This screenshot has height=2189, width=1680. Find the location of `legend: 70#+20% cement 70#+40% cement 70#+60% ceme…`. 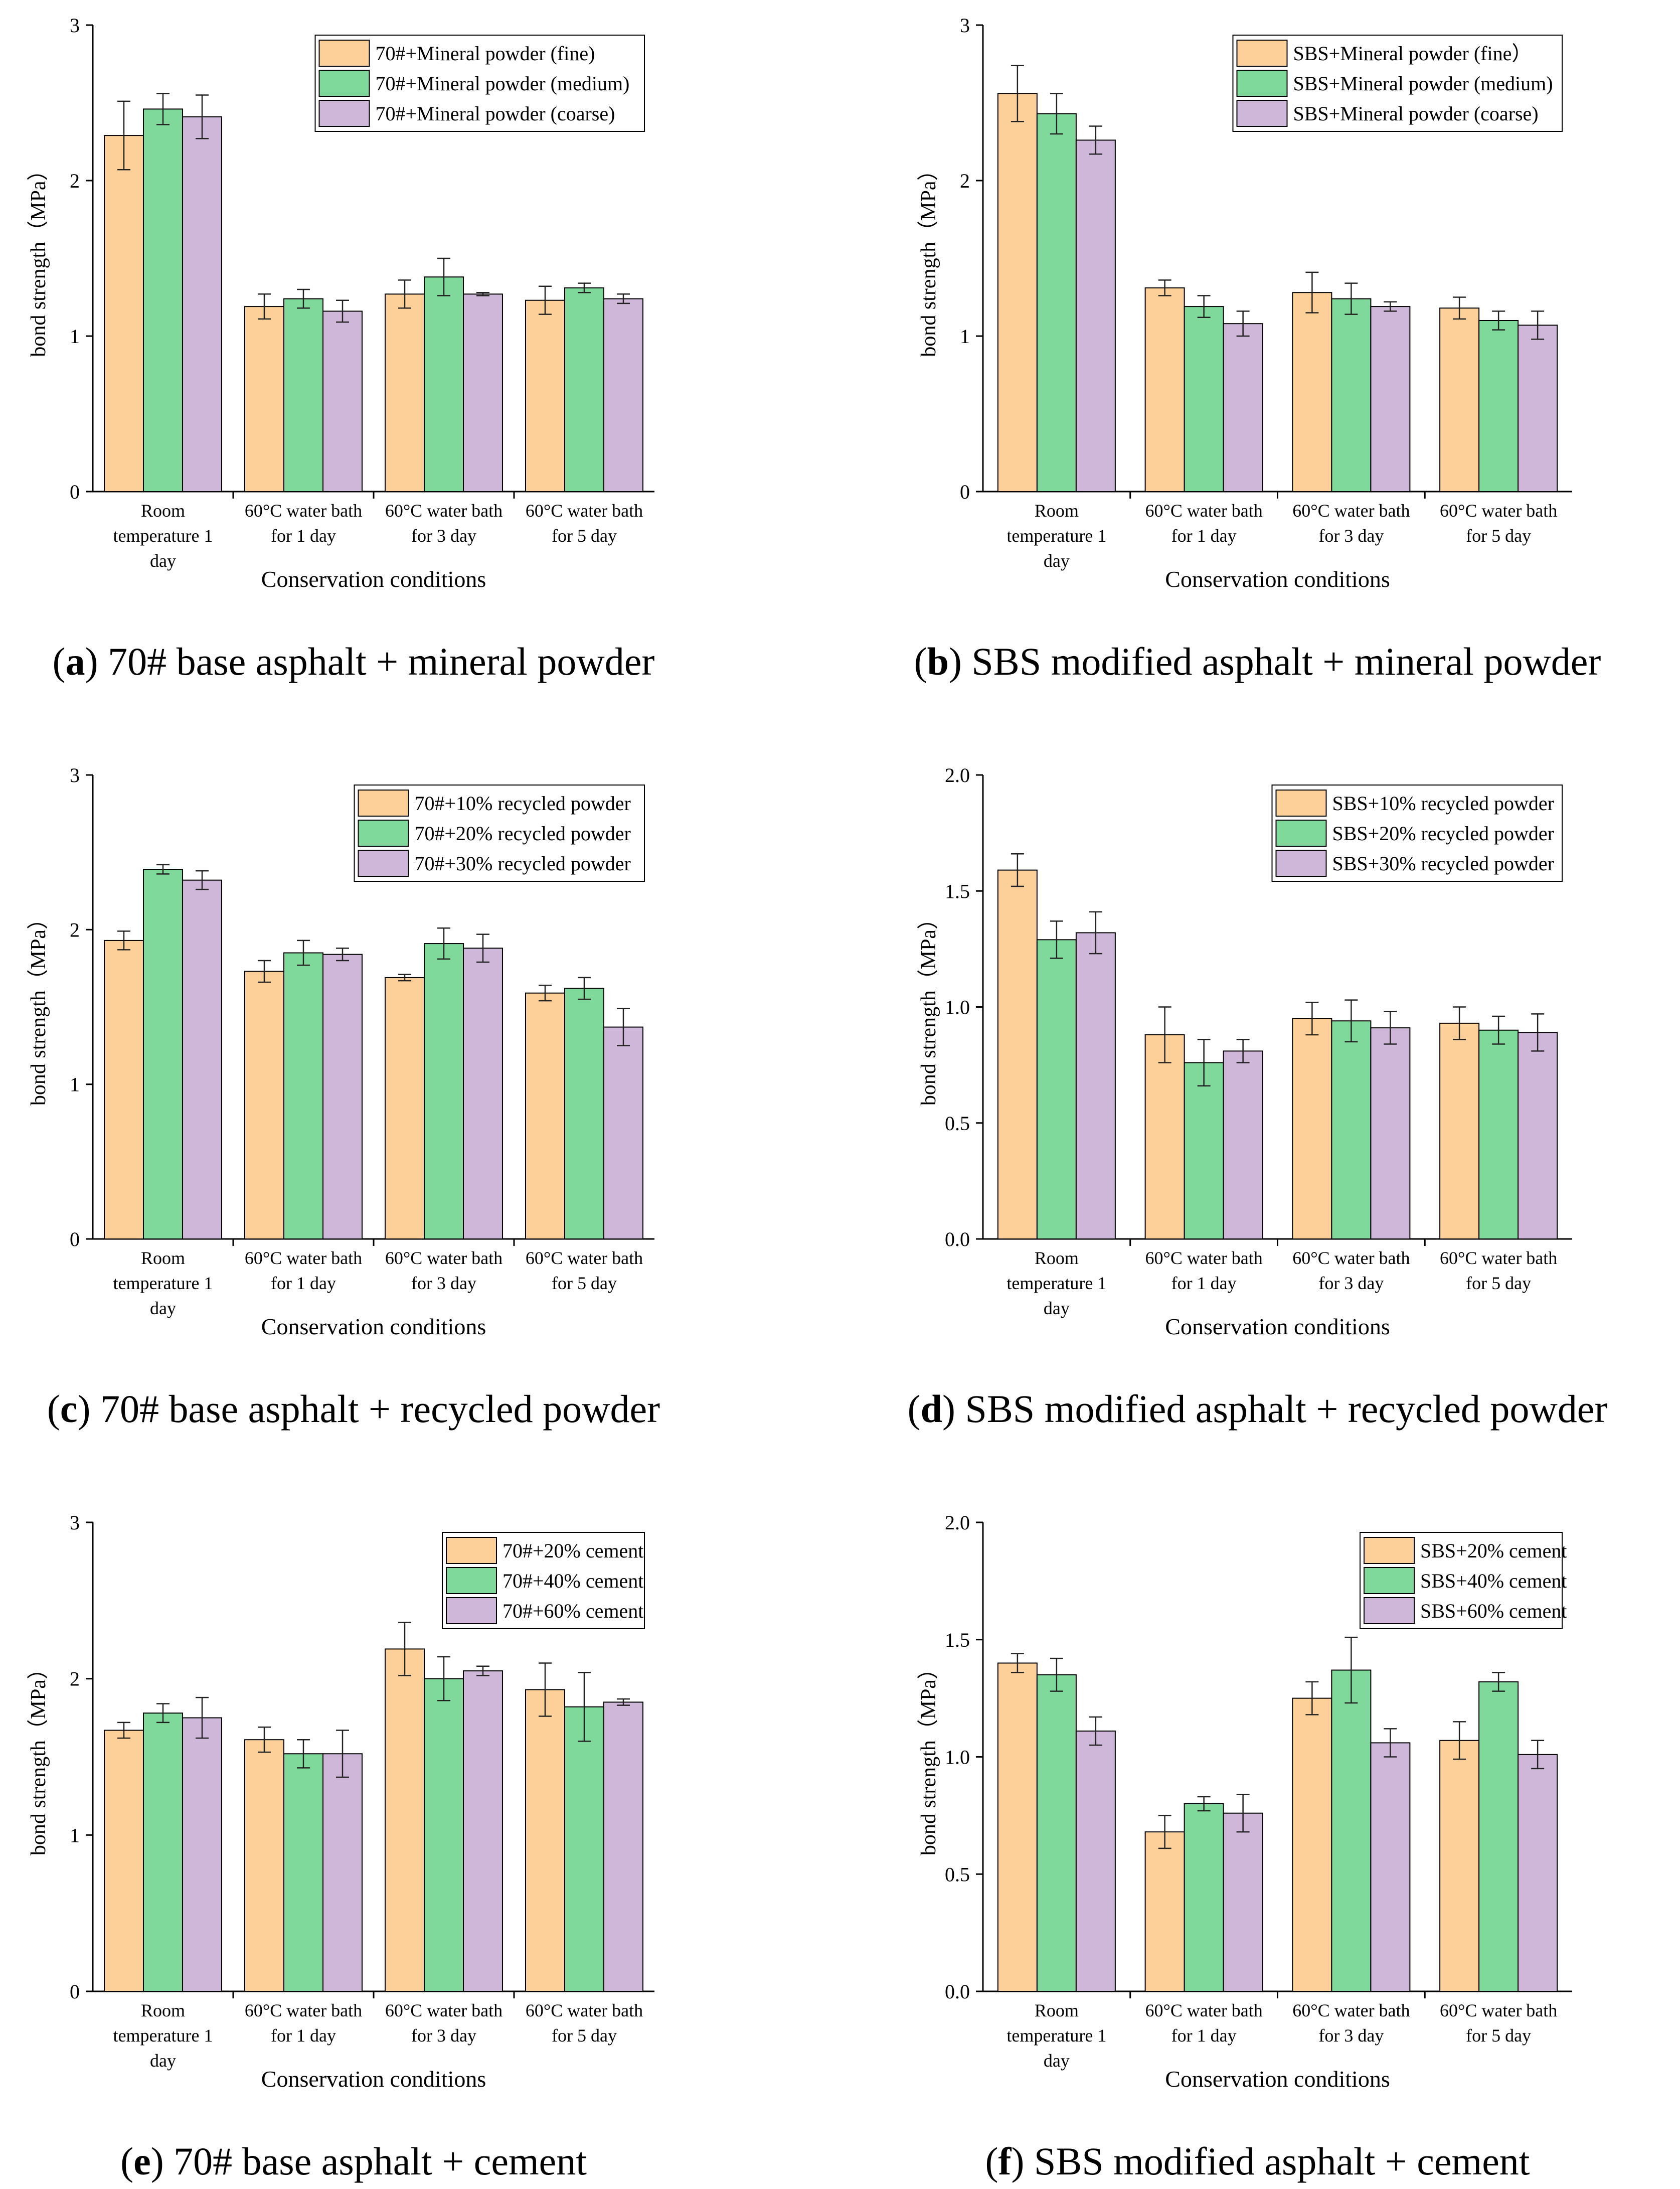

legend: 70#+20% cement 70#+40% cement 70#+60% ceme… is located at coordinates (543, 1580).